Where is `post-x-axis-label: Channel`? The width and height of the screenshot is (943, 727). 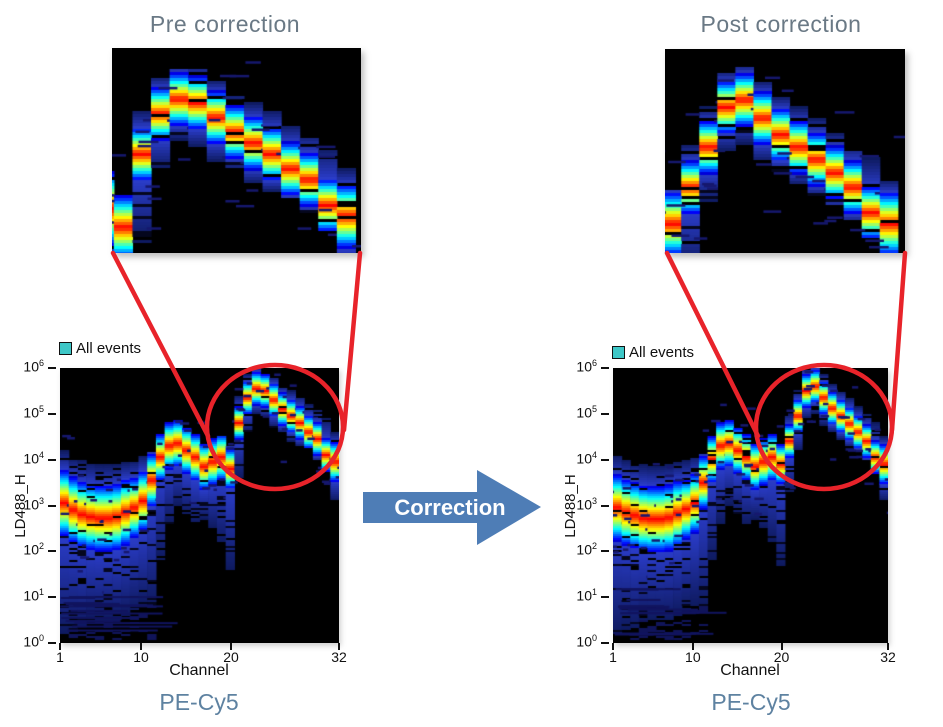 post-x-axis-label: Channel is located at coordinates (750, 670).